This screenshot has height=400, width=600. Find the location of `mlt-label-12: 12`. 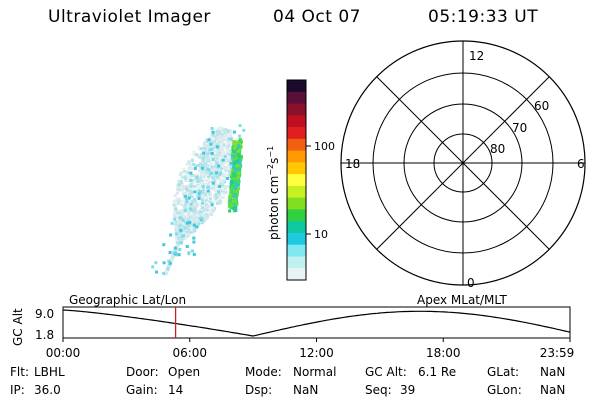

mlt-label-12: 12 is located at coordinates (476, 56).